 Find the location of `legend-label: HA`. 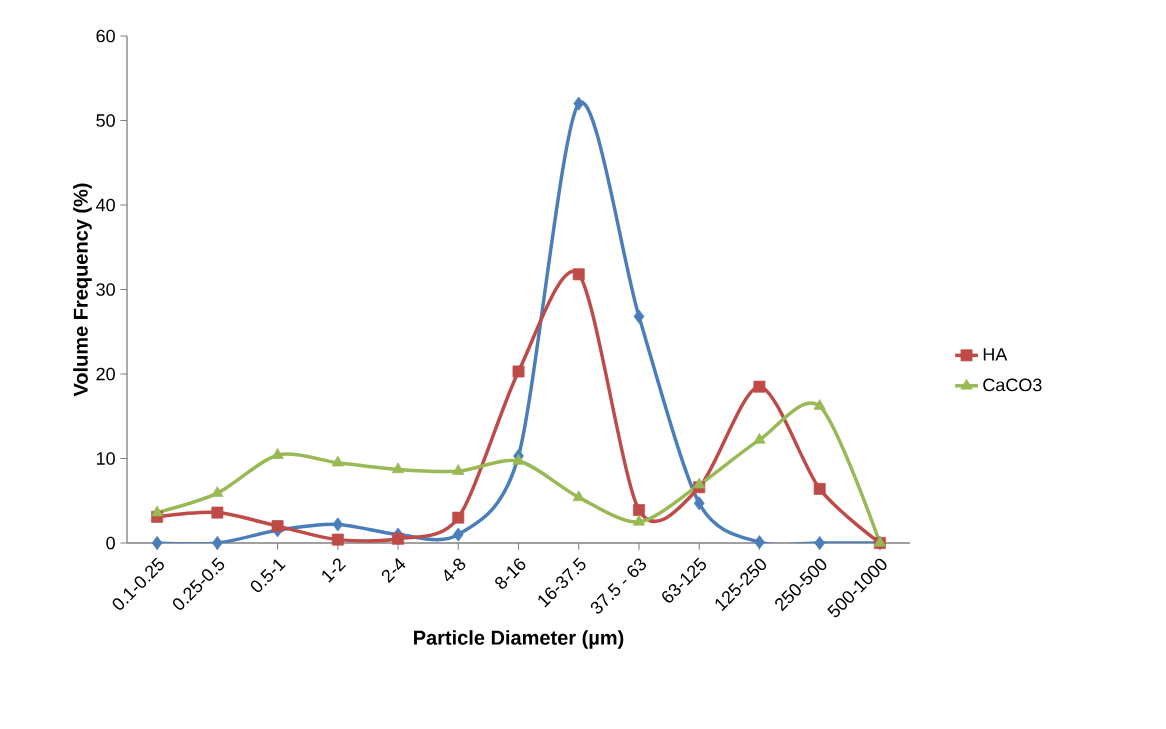

legend-label: HA is located at coordinates (995, 354).